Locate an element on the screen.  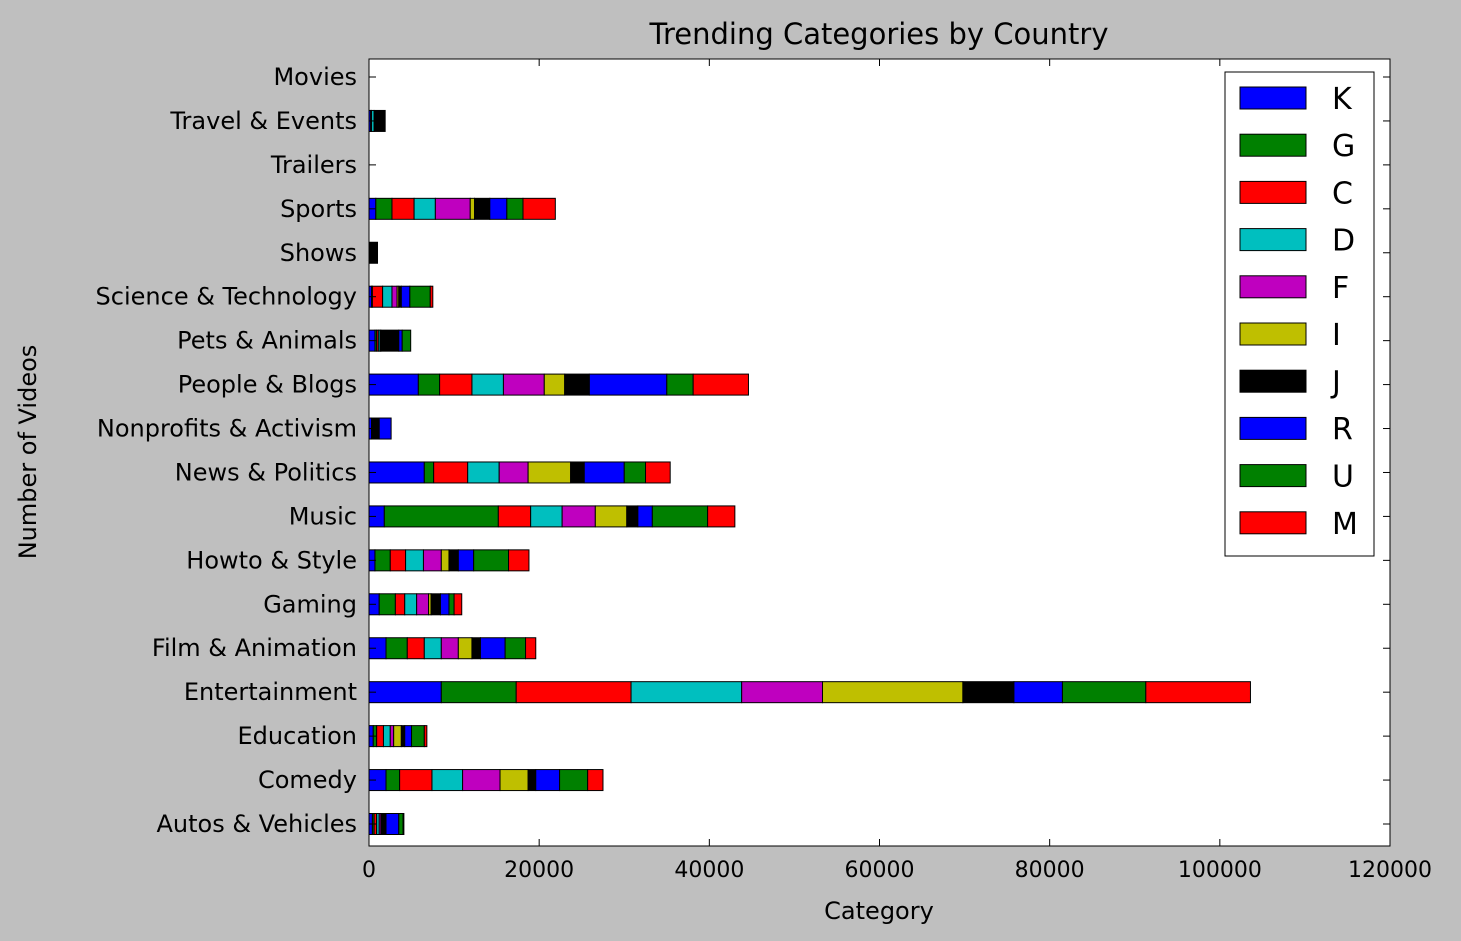
legend-label: K is located at coordinates (1342, 99).